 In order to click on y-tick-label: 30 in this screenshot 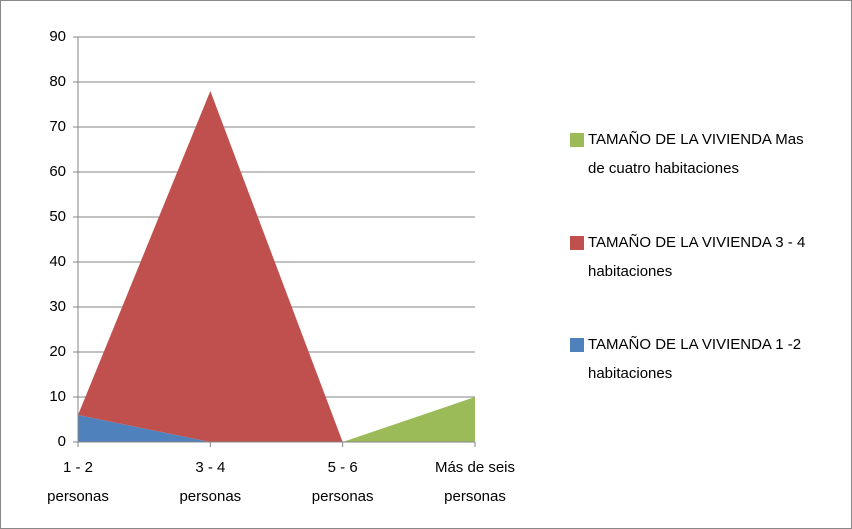, I will do `click(57, 306)`.